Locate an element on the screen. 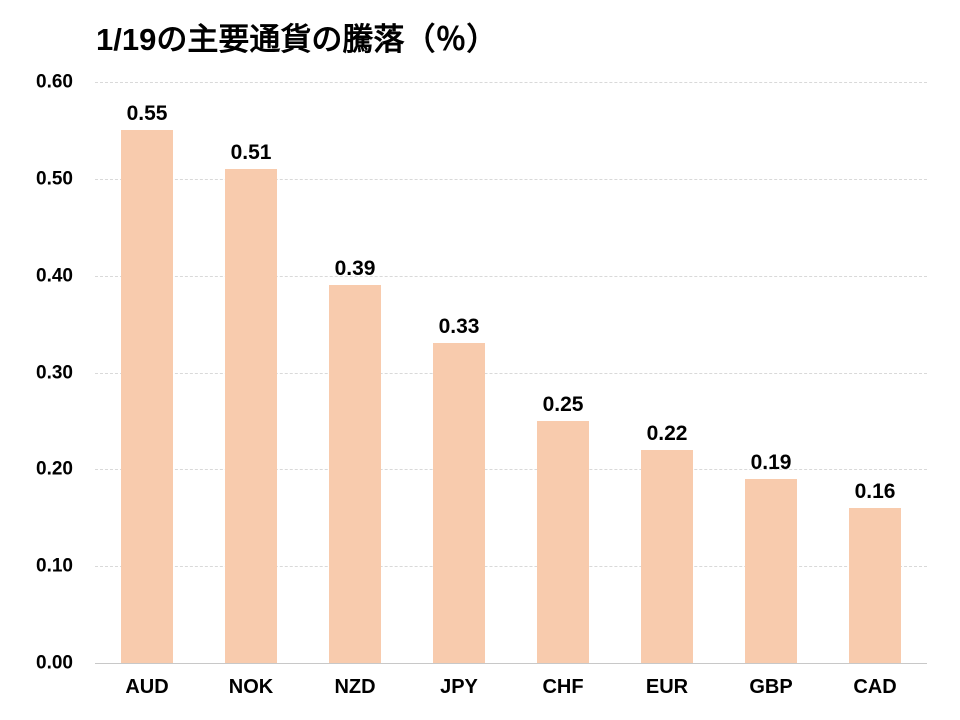 This screenshot has width=960, height=720. y-tick-label: 0.20 is located at coordinates (54, 469).